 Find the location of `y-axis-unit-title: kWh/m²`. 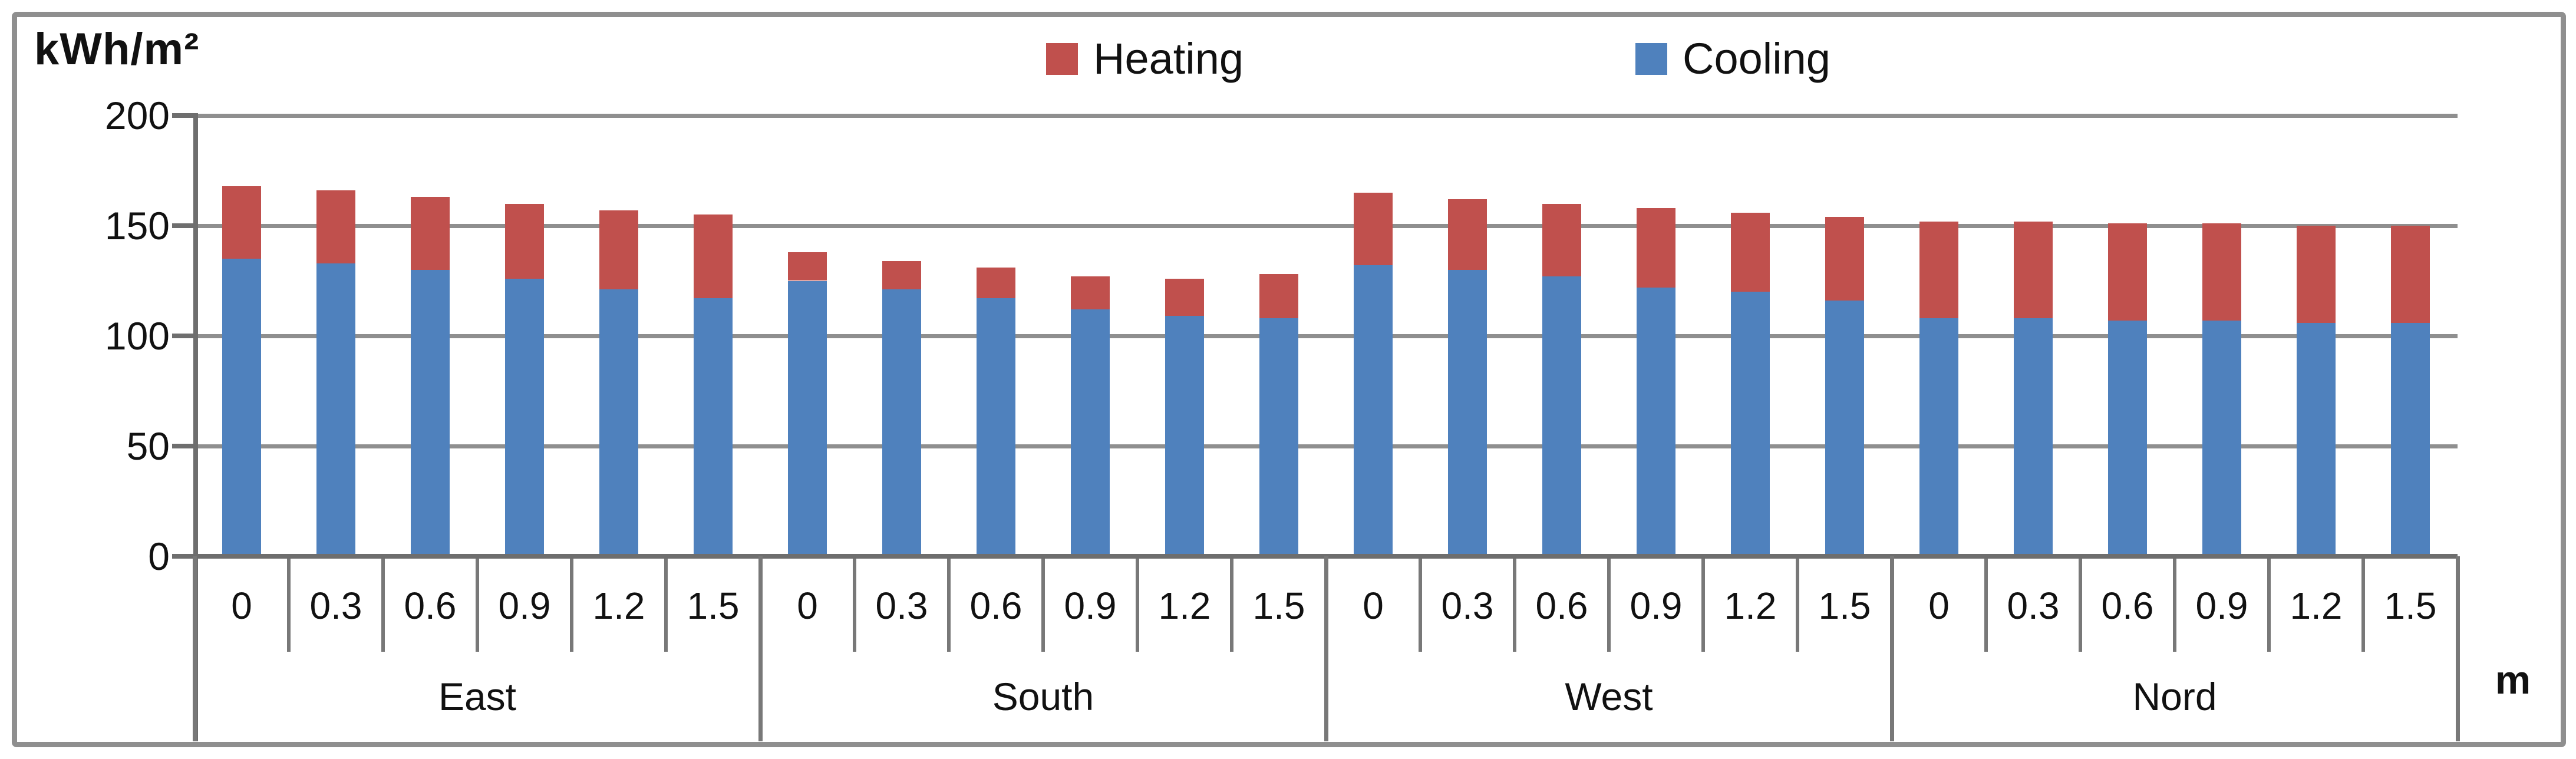

y-axis-unit-title: kWh/m² is located at coordinates (117, 49).